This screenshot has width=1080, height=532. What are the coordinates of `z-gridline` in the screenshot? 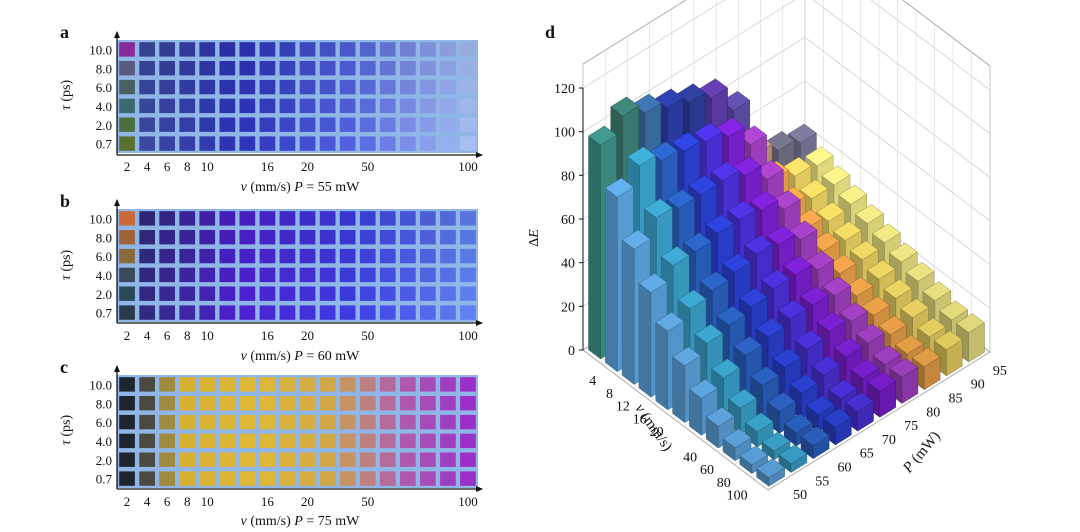 It's located at (786, 67).